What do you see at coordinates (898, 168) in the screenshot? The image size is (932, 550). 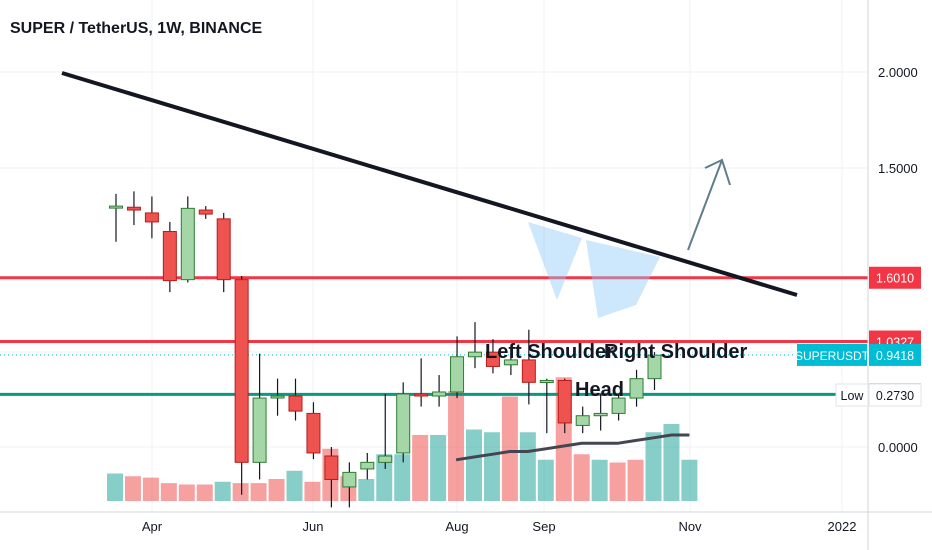 I see `y-tick-label: 1.5000` at bounding box center [898, 168].